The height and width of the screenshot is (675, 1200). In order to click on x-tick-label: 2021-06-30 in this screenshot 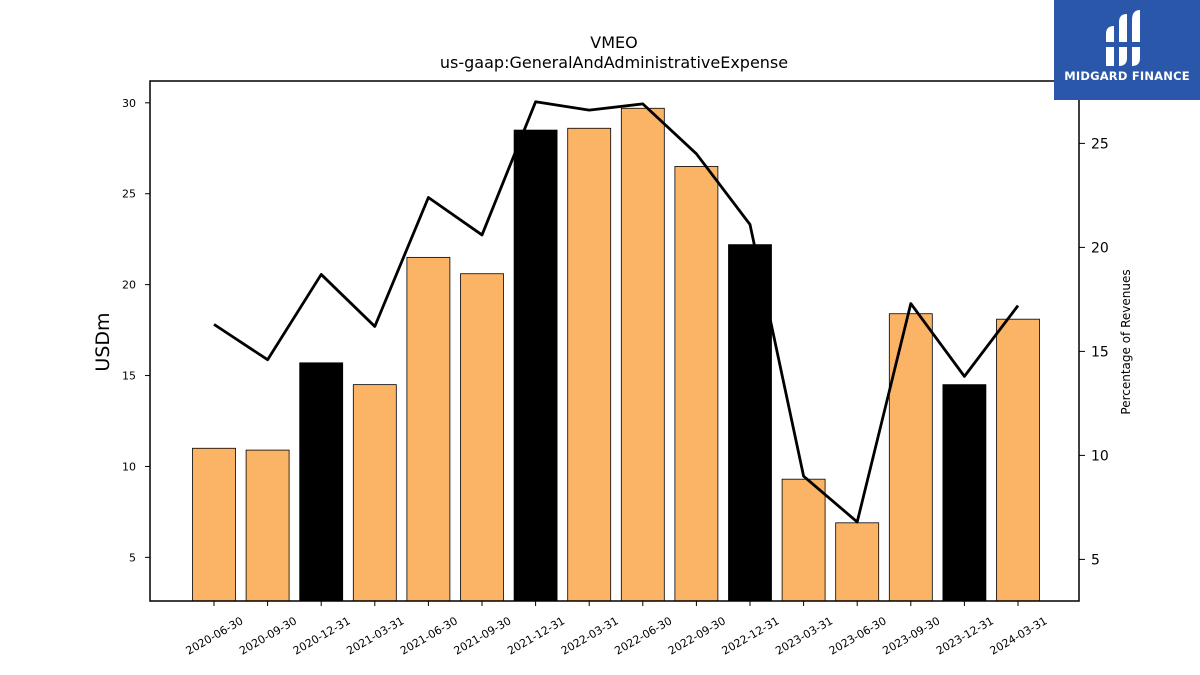, I will do `click(429, 635)`.